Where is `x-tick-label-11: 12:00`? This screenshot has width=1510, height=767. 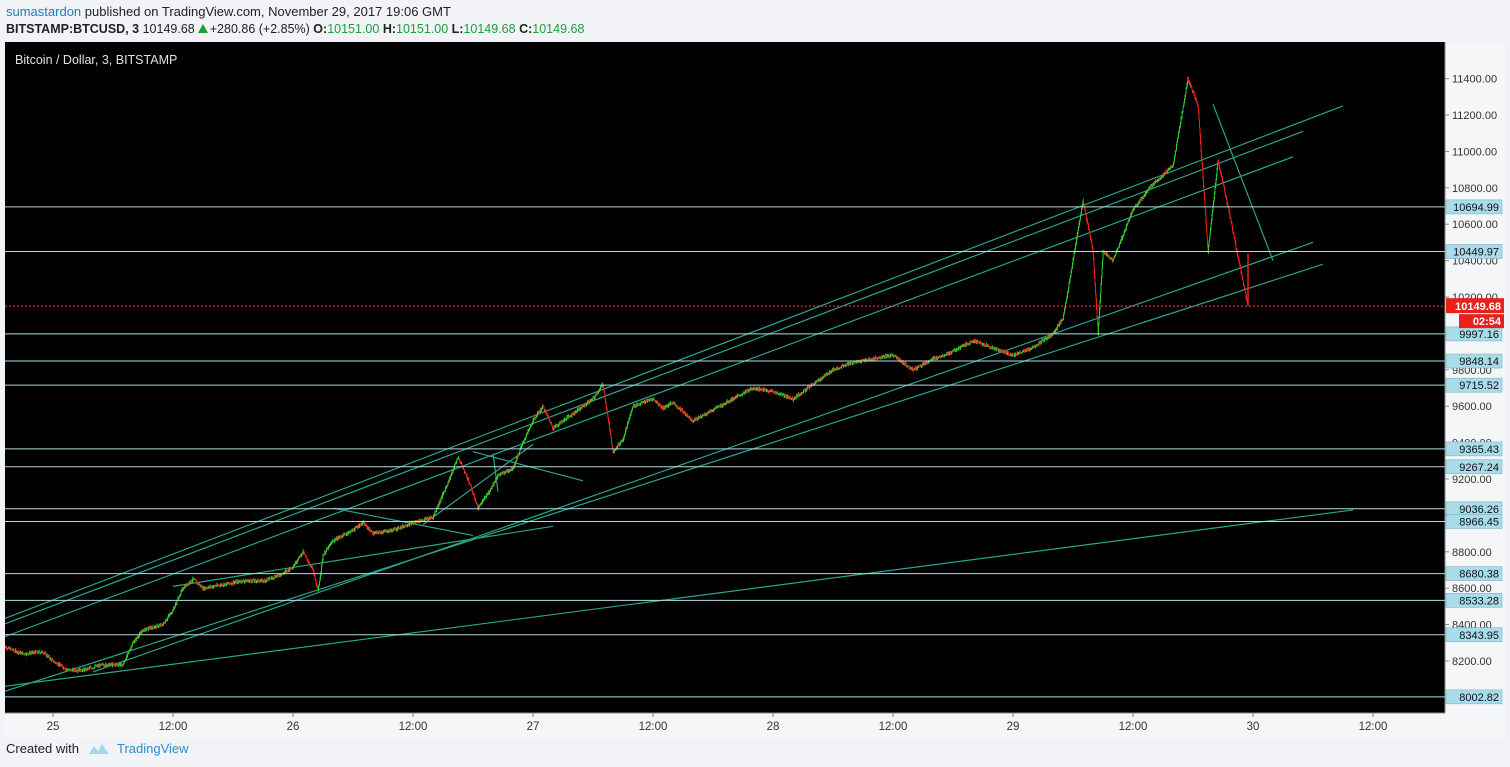 x-tick-label-11: 12:00 is located at coordinates (1373, 727).